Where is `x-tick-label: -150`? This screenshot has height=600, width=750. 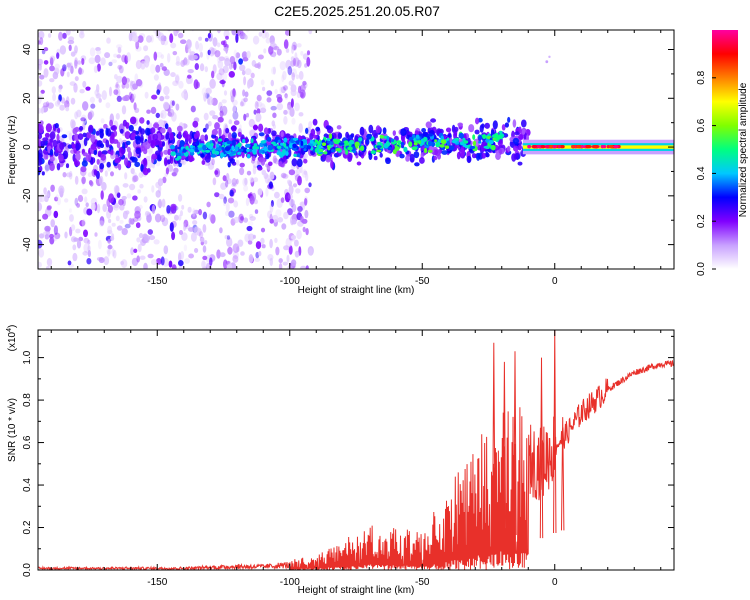 x-tick-label: -150 is located at coordinates (157, 582).